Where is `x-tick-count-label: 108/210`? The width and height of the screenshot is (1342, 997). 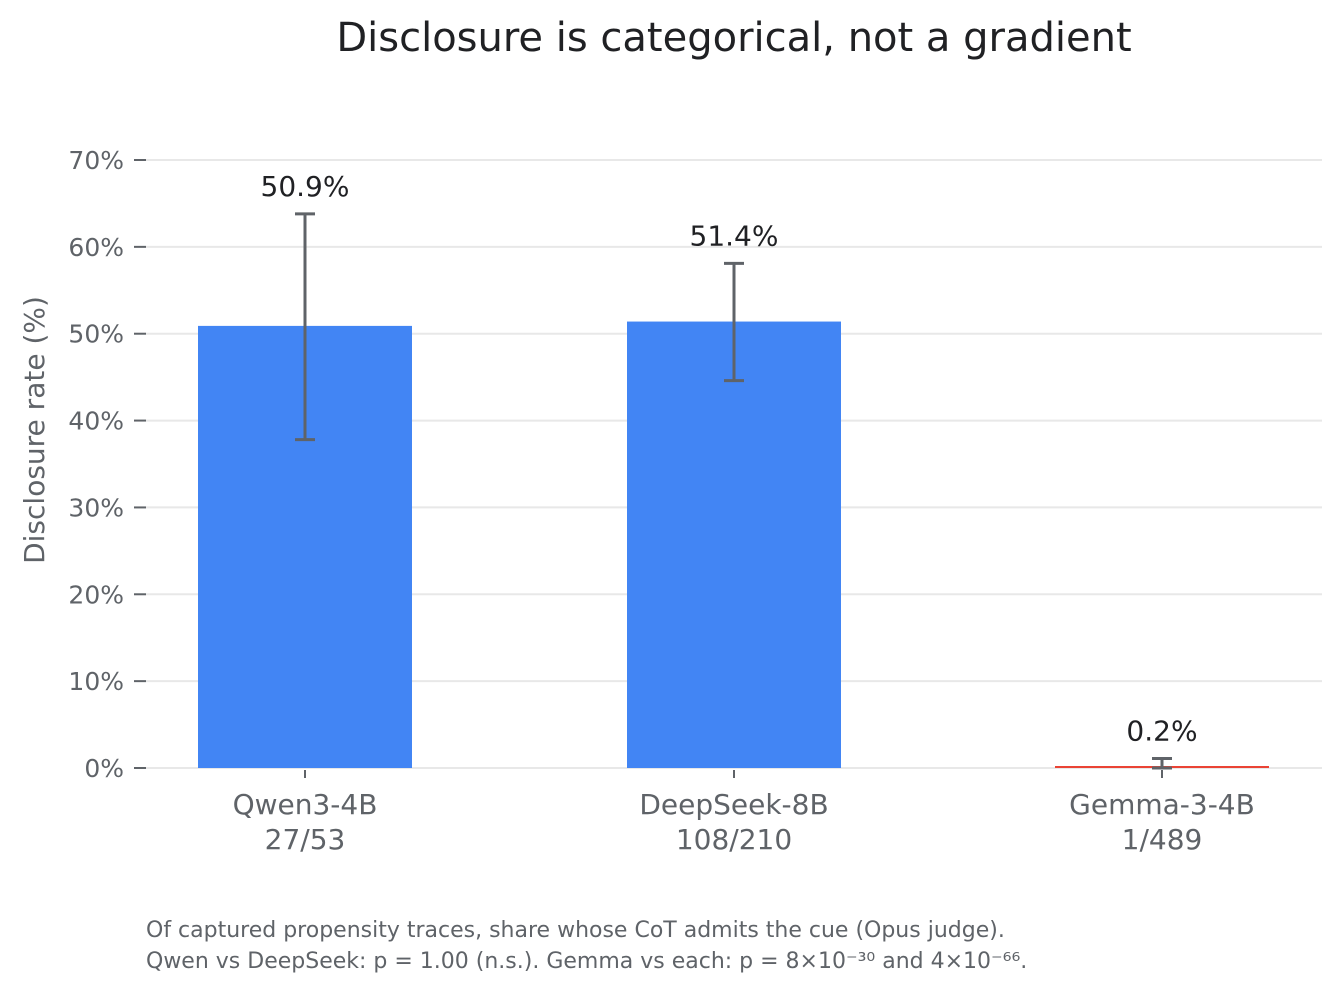
x-tick-count-label: 108/210 is located at coordinates (734, 839).